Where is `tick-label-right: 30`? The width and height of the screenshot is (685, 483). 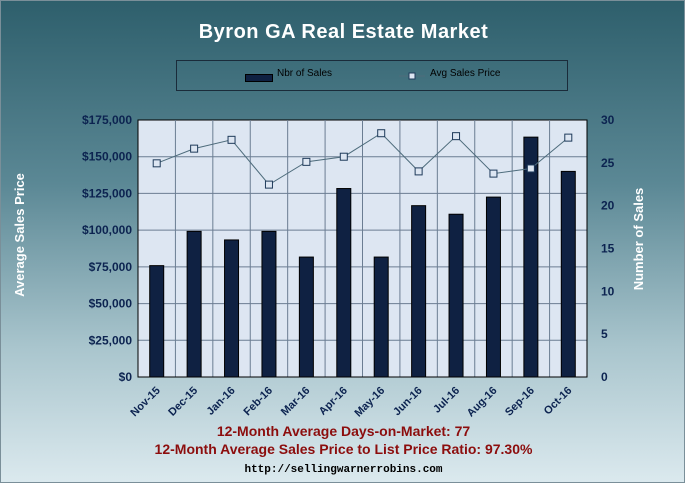
tick-label-right: 30 is located at coordinates (608, 120).